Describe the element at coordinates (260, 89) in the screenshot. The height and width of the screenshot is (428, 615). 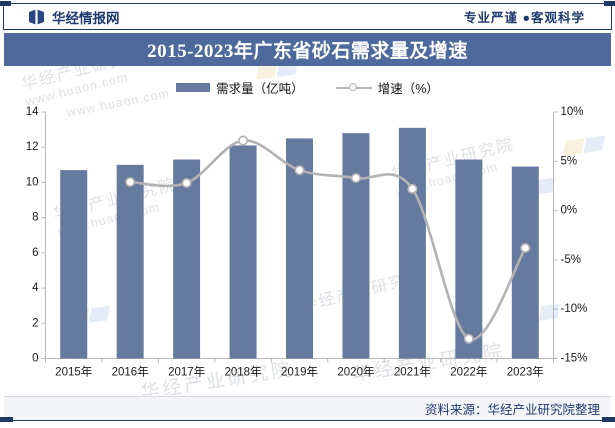
I see `legend-label-demand: 需求量（亿吨）` at that location.